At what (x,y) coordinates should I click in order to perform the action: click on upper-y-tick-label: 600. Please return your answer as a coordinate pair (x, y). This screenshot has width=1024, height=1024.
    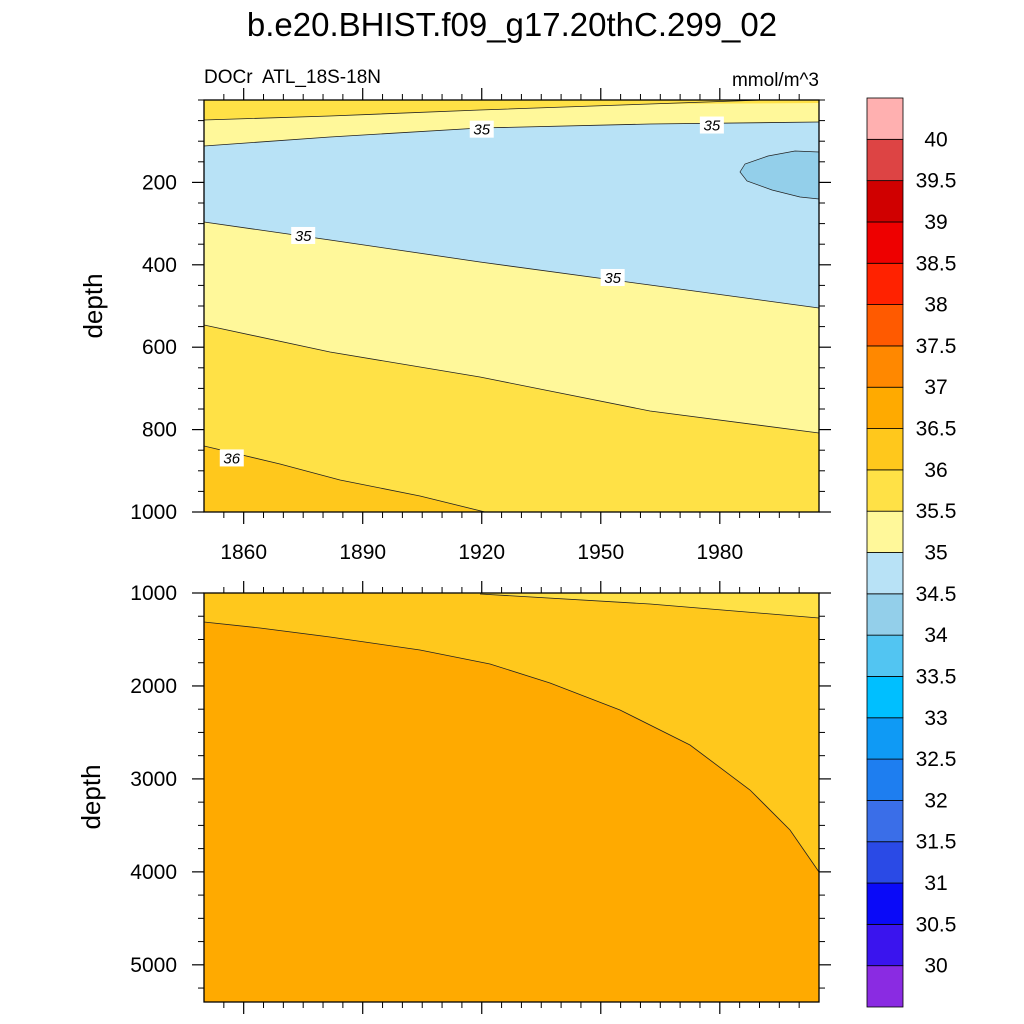
    Looking at the image, I should click on (159, 347).